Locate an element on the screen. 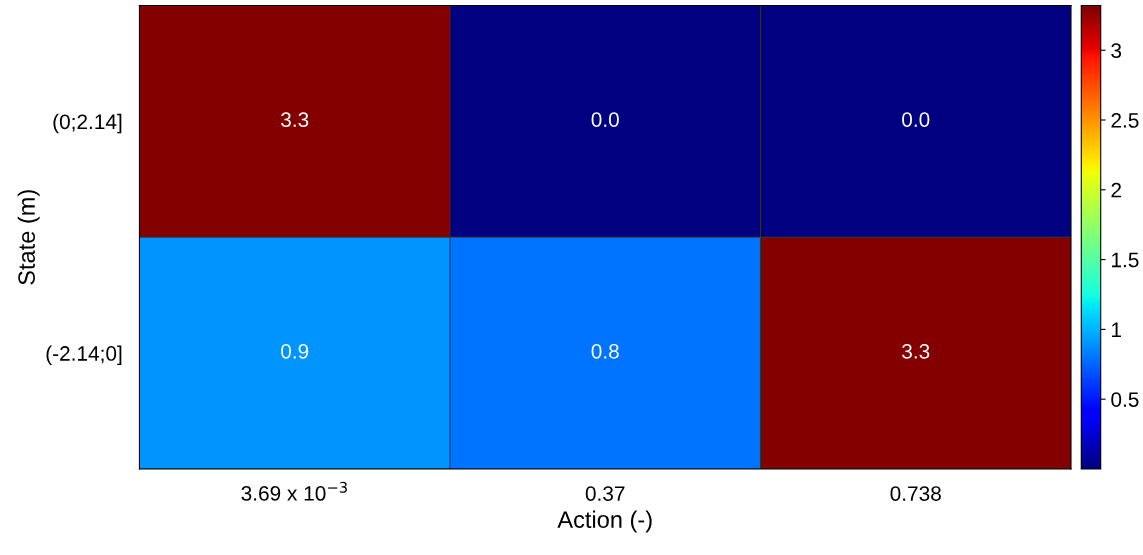 This screenshot has height=555, width=1143. x-axis-title: Action (-) is located at coordinates (604, 521).